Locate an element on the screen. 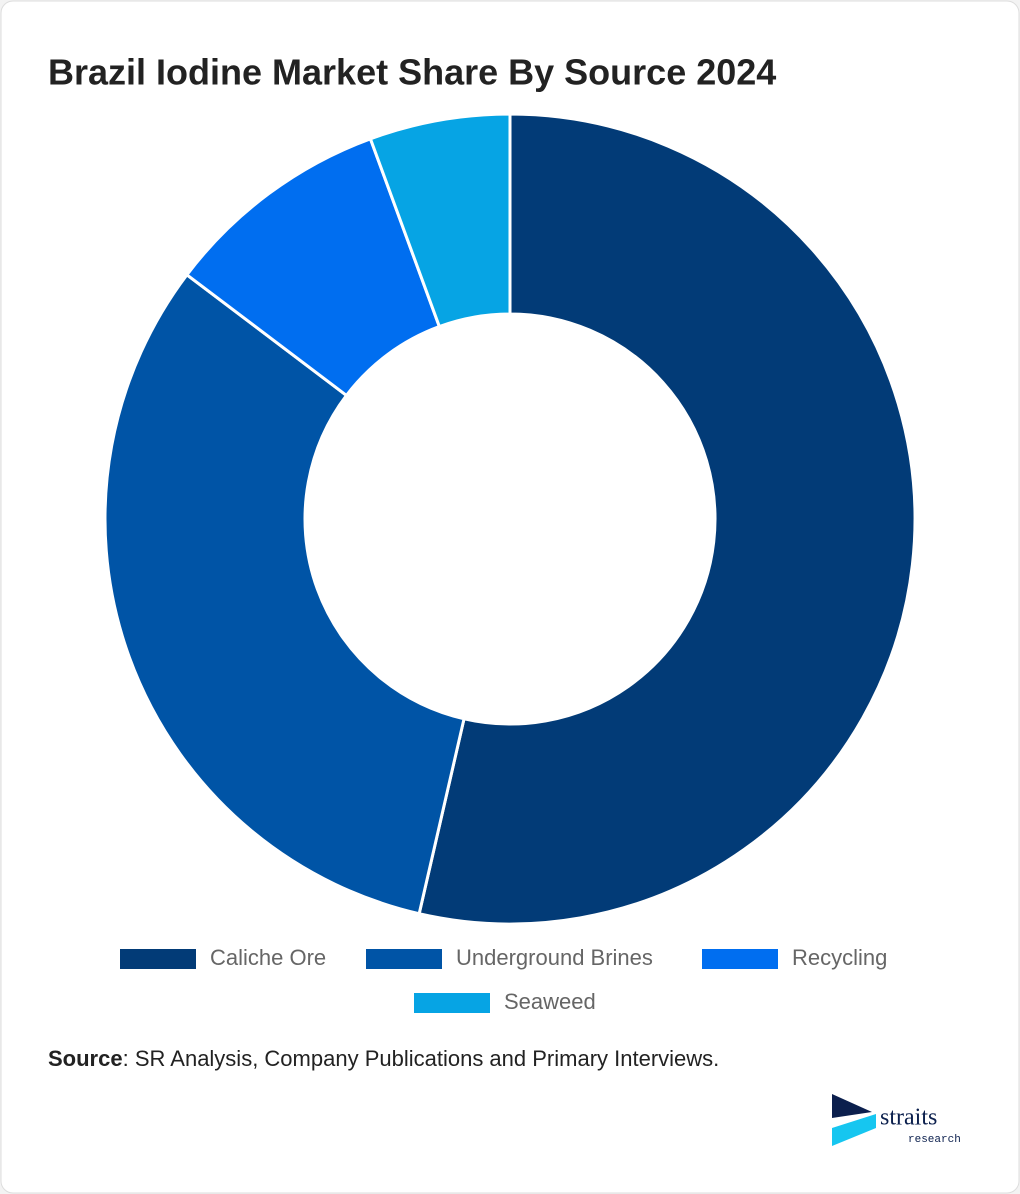 The image size is (1020, 1194). logo-name: straits is located at coordinates (908, 1118).